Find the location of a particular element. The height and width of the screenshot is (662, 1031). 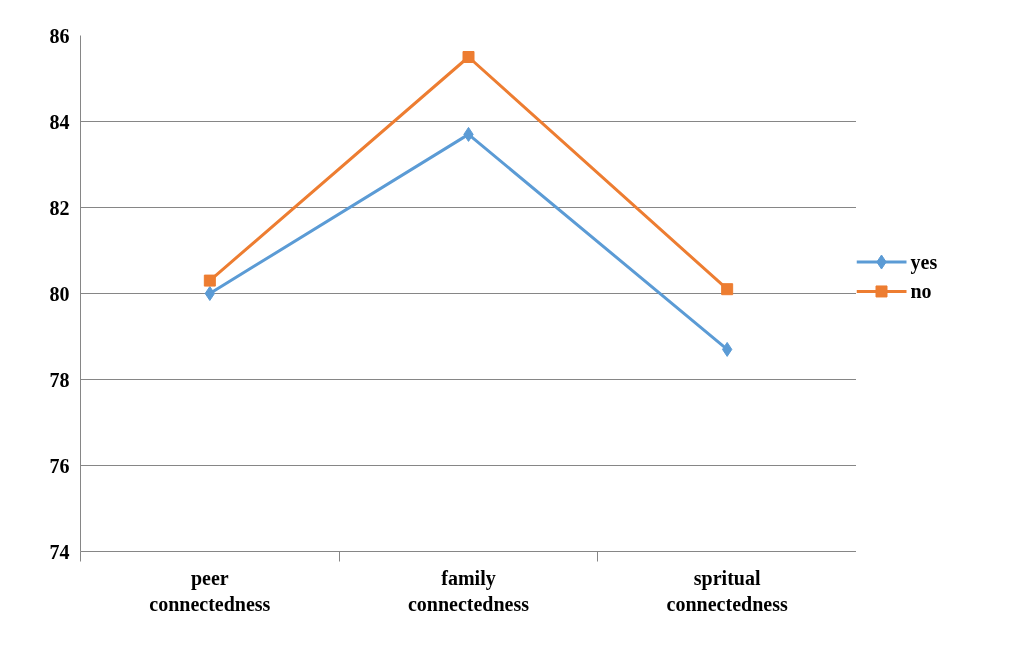

y-tick-label: 78 is located at coordinates (59, 379).